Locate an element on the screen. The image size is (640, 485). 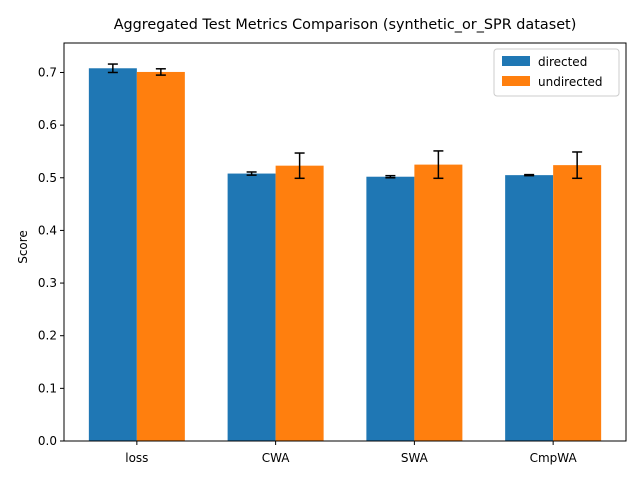
y-axis-label: Score is located at coordinates (23, 247).